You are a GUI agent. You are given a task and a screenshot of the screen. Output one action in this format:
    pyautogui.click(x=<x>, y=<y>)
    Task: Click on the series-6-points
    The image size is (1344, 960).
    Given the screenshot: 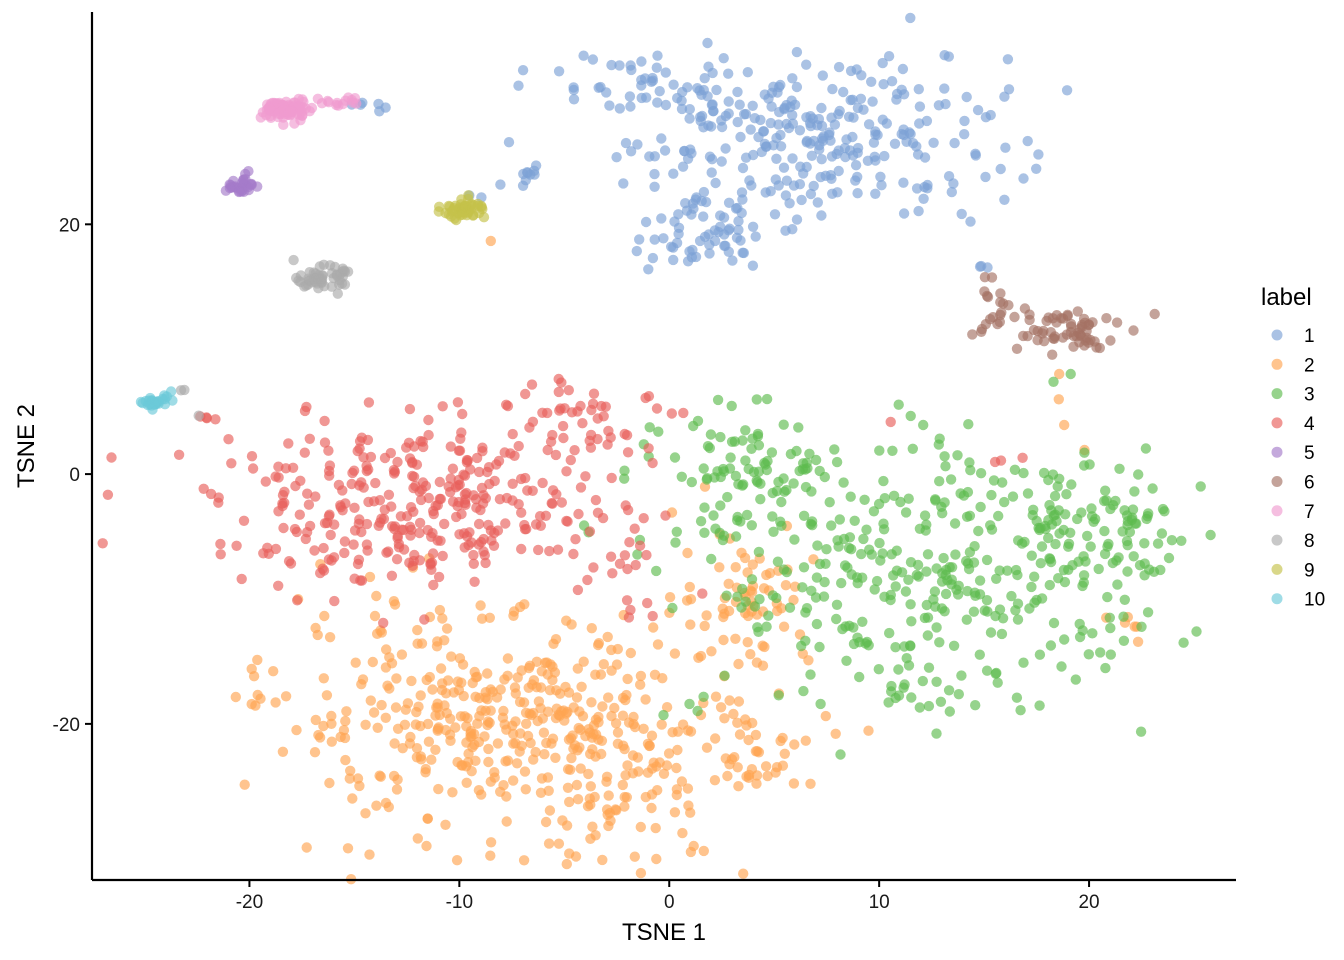 What is the action you would take?
    pyautogui.click(x=1063, y=316)
    